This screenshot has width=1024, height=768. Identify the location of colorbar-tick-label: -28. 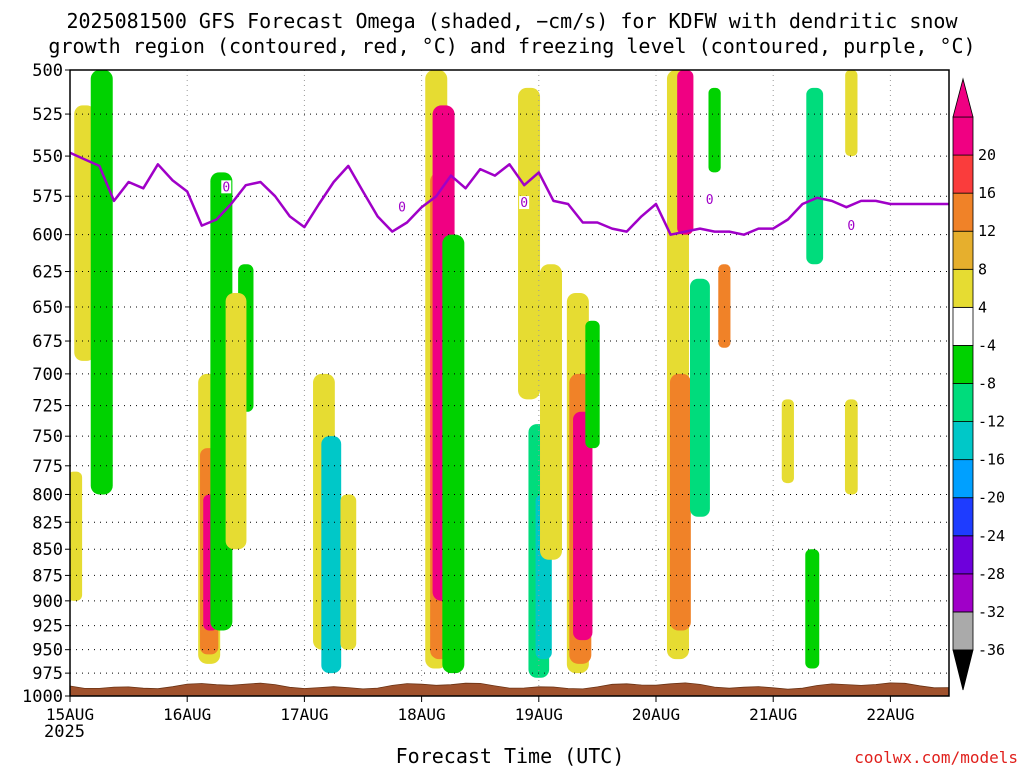
(991, 574).